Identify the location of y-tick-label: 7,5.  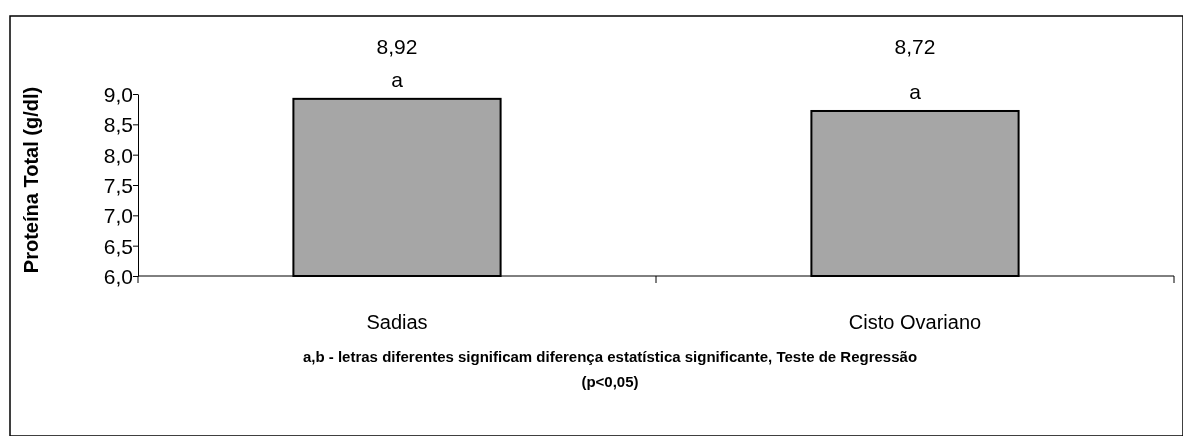
(118, 185).